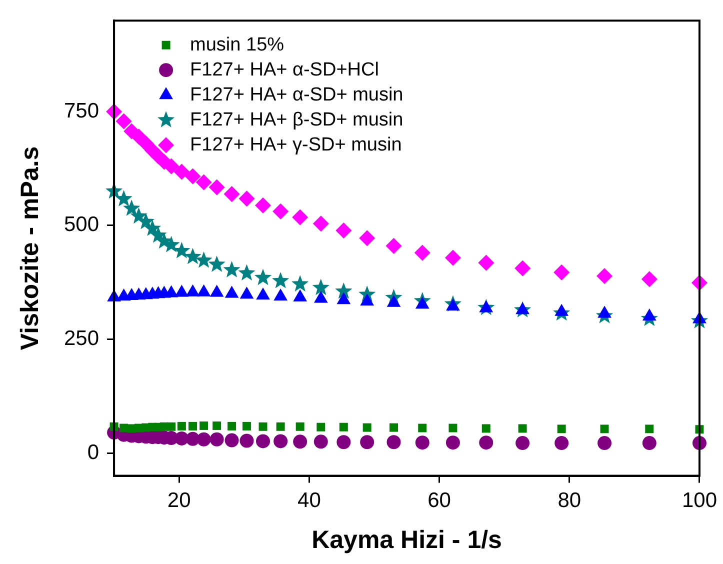  Describe the element at coordinates (570, 500) in the screenshot. I see `x-tick-label: 80` at that location.